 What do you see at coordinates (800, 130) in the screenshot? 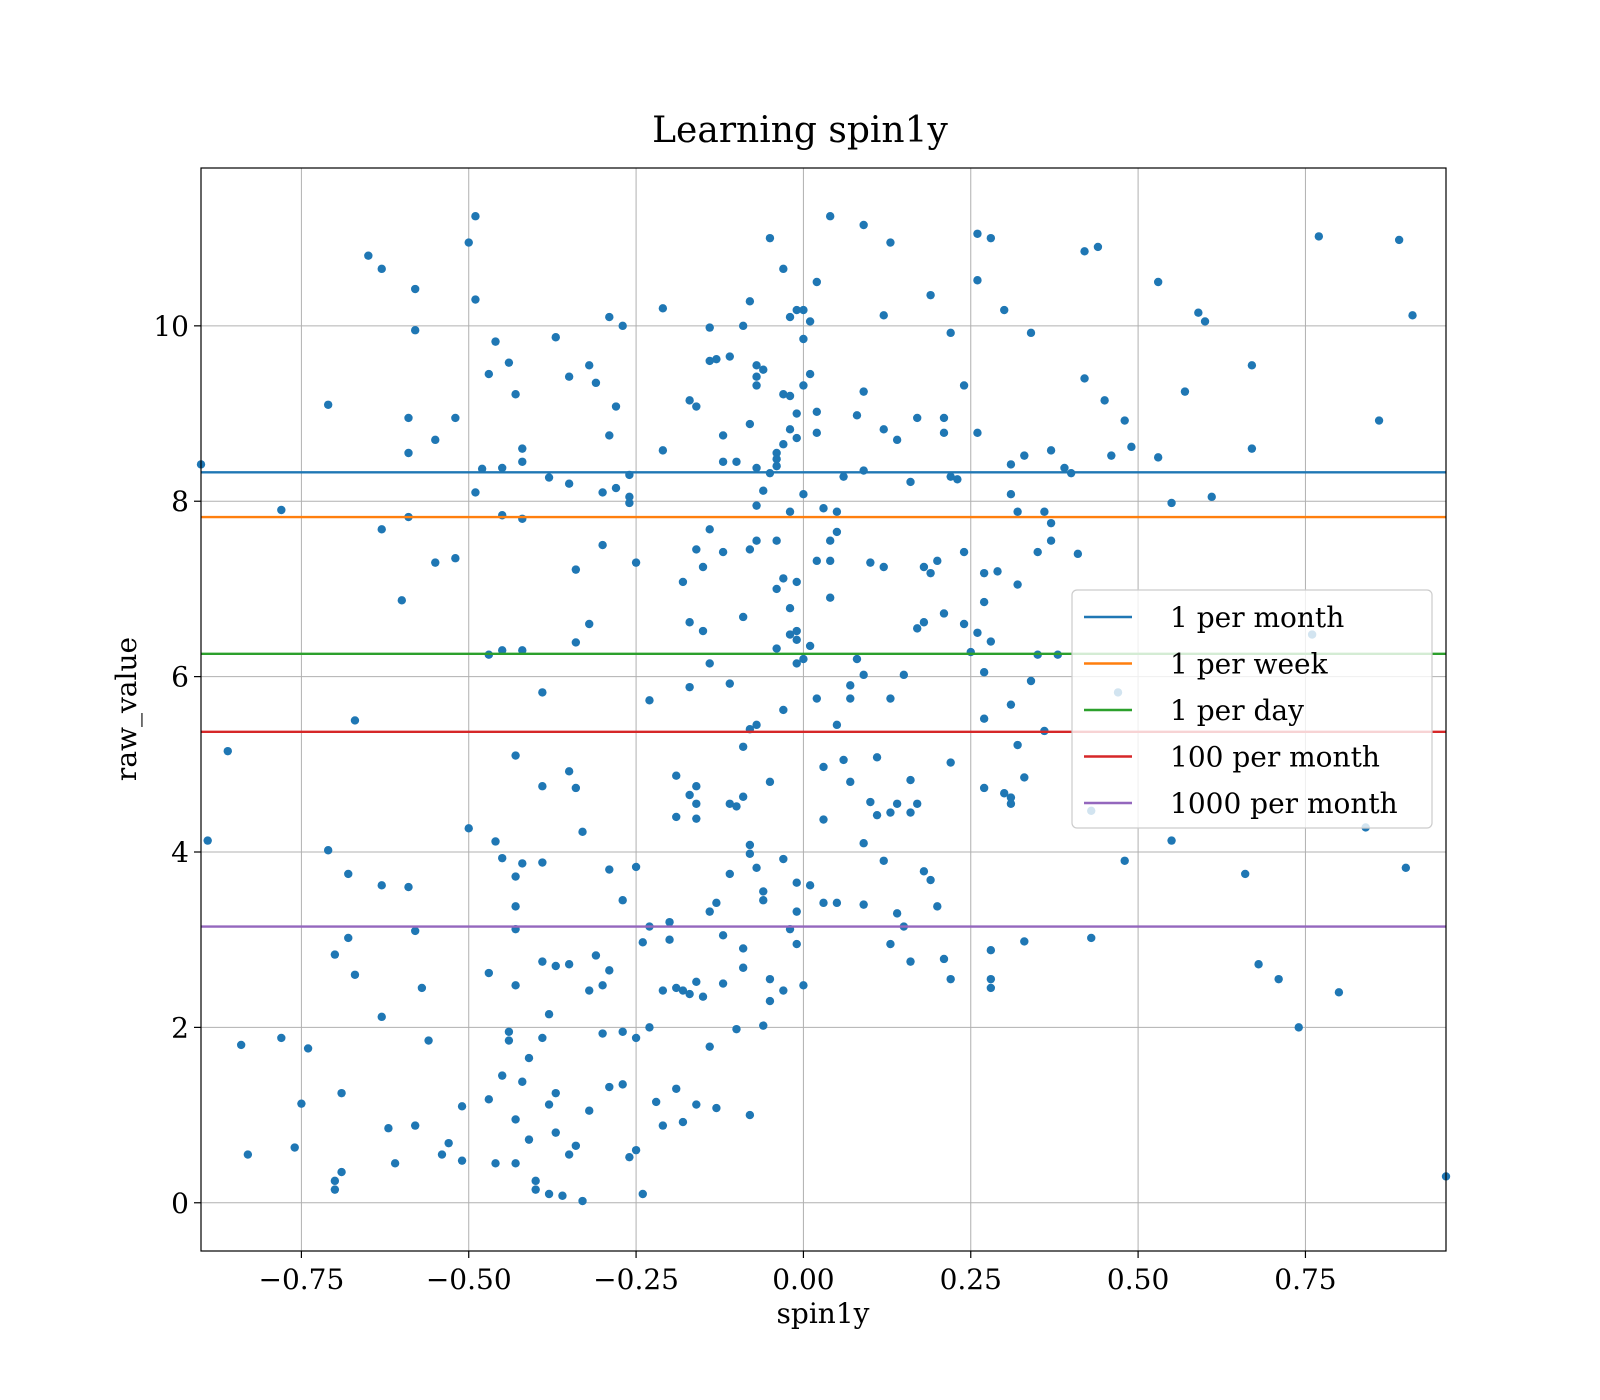
I see `chart-title: Learning spin1y` at bounding box center [800, 130].